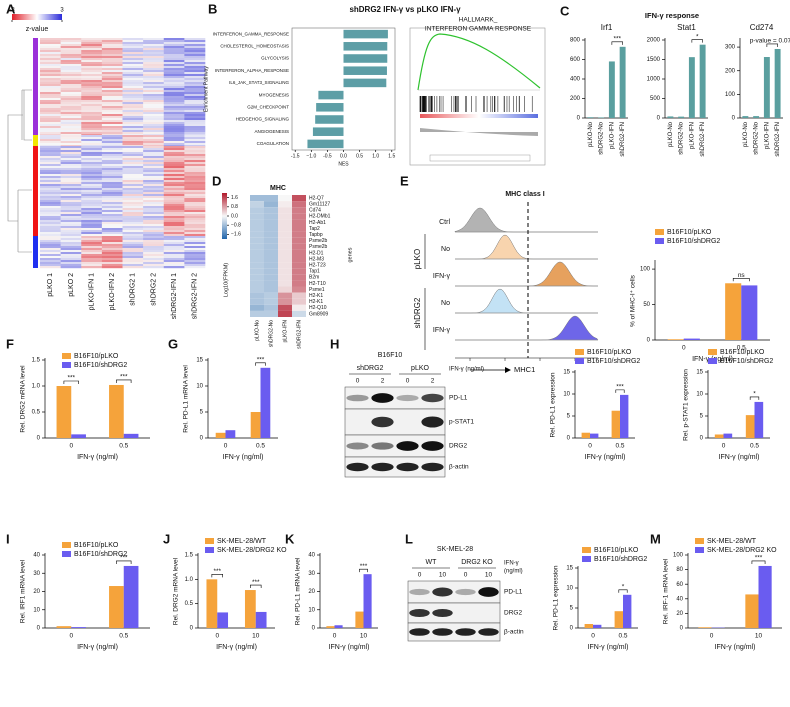  What do you see at coordinates (274, 94) in the screenshot?
I see `y-tick-label: MYOGENESIS` at bounding box center [274, 94].